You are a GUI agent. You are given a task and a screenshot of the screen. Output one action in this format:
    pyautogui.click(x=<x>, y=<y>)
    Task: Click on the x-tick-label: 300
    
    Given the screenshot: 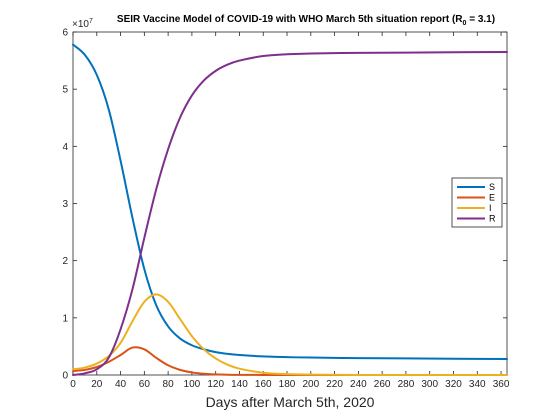 What is the action you would take?
    pyautogui.click(x=429, y=384)
    